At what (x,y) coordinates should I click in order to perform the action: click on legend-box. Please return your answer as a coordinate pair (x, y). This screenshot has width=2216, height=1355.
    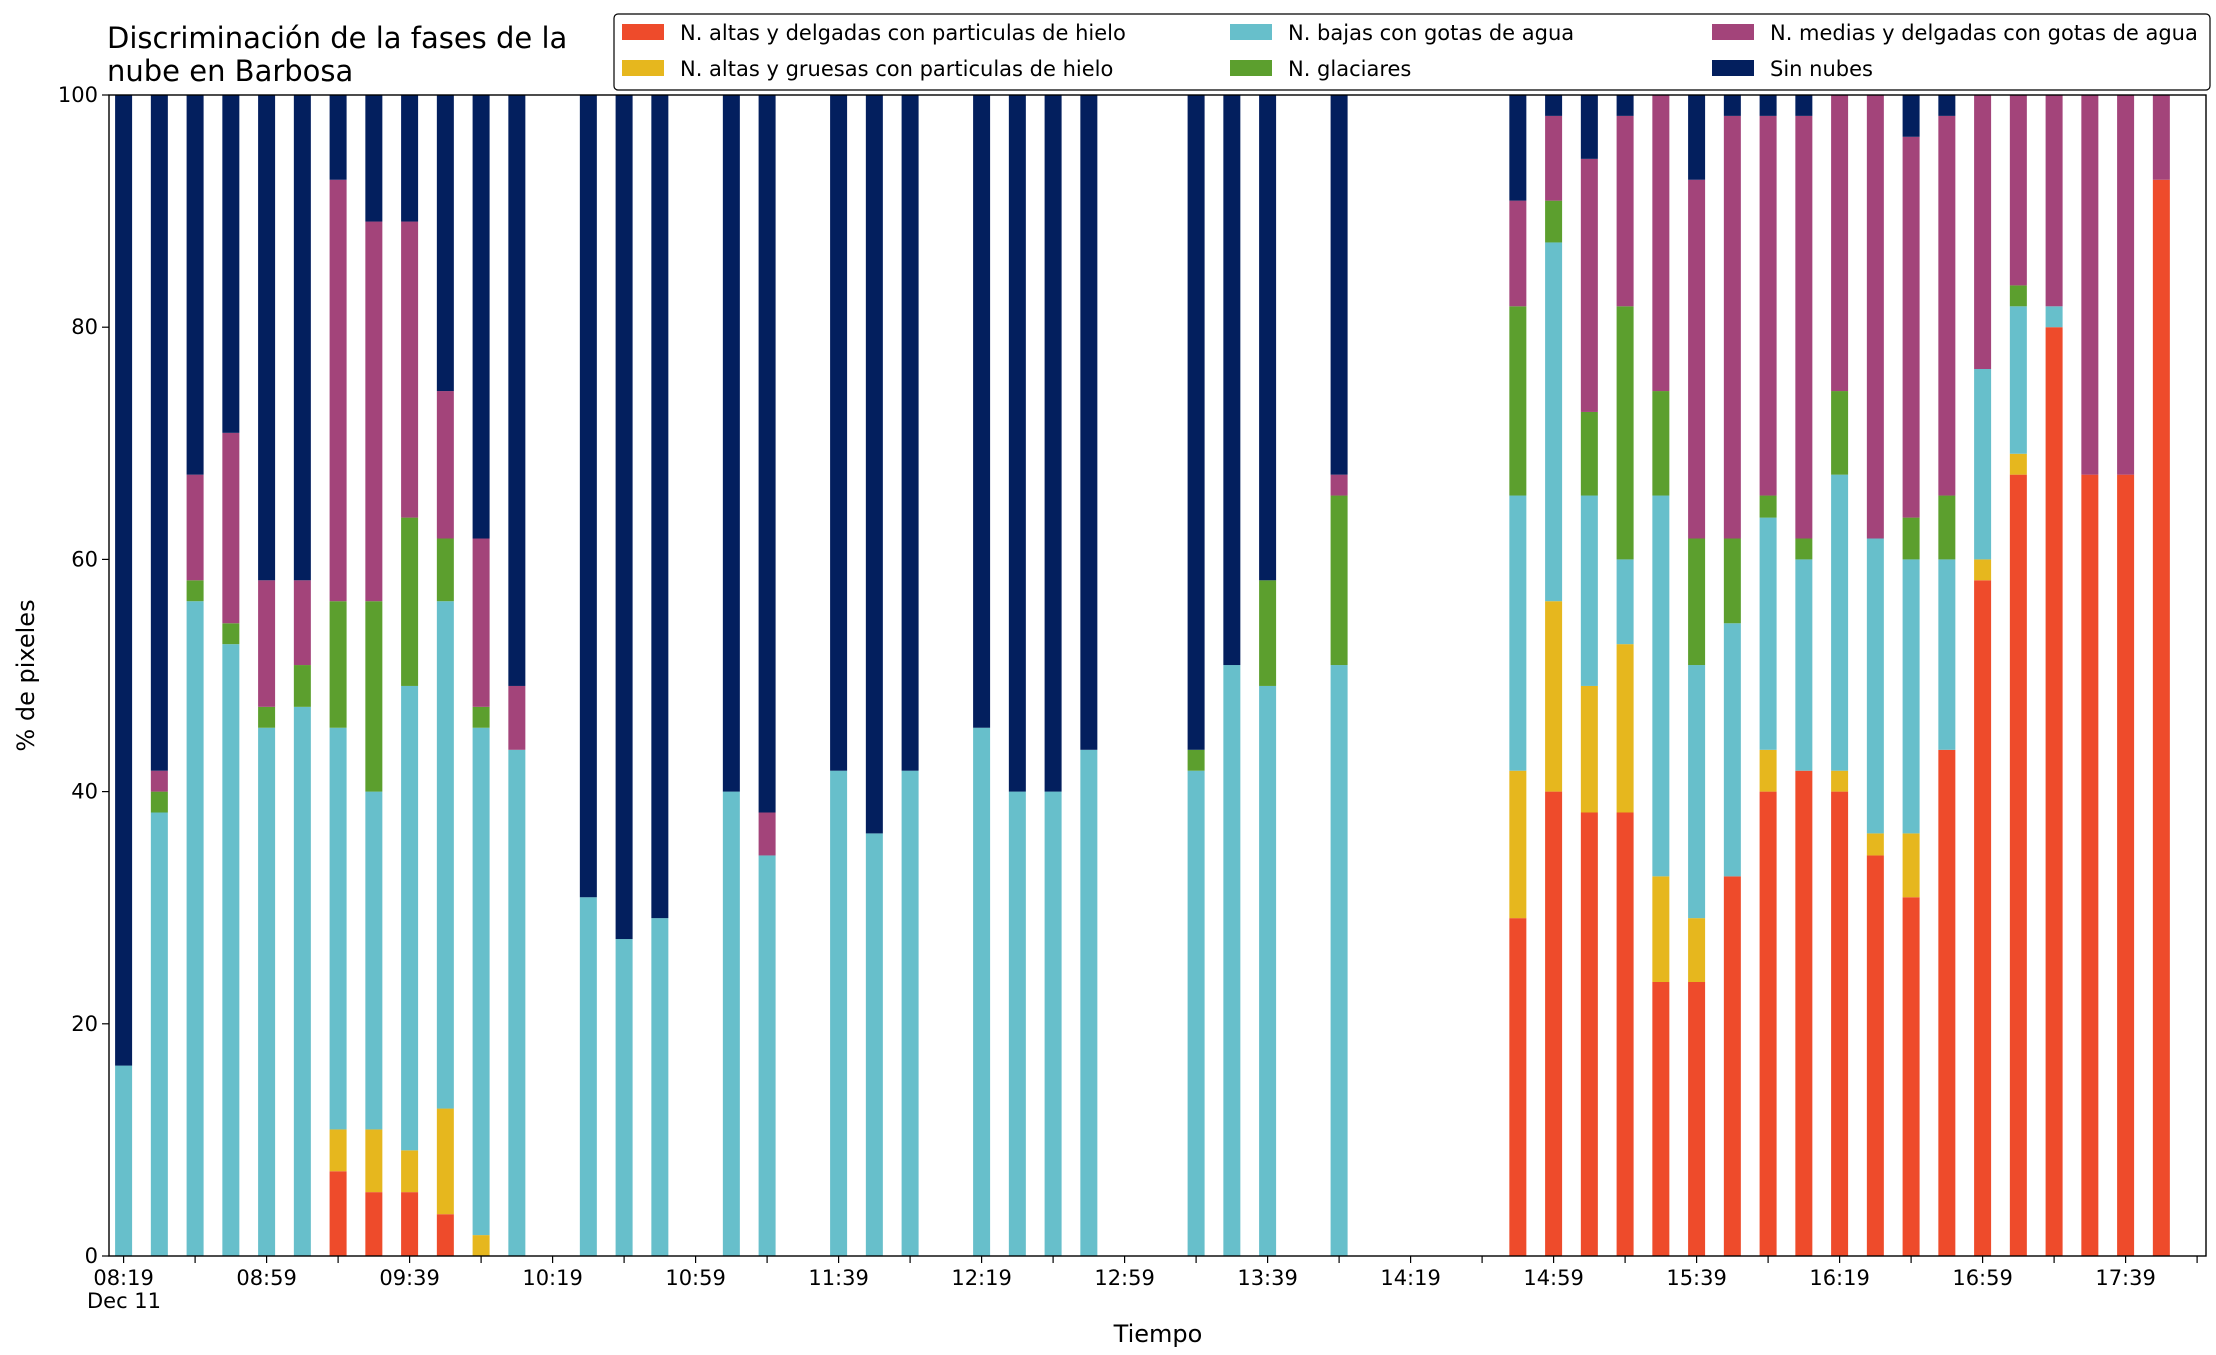
    Looking at the image, I should click on (1412, 52).